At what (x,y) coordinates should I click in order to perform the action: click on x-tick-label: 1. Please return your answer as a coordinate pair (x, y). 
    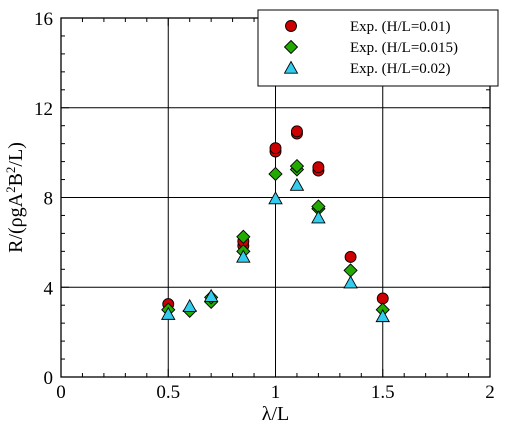
    Looking at the image, I should click on (276, 392).